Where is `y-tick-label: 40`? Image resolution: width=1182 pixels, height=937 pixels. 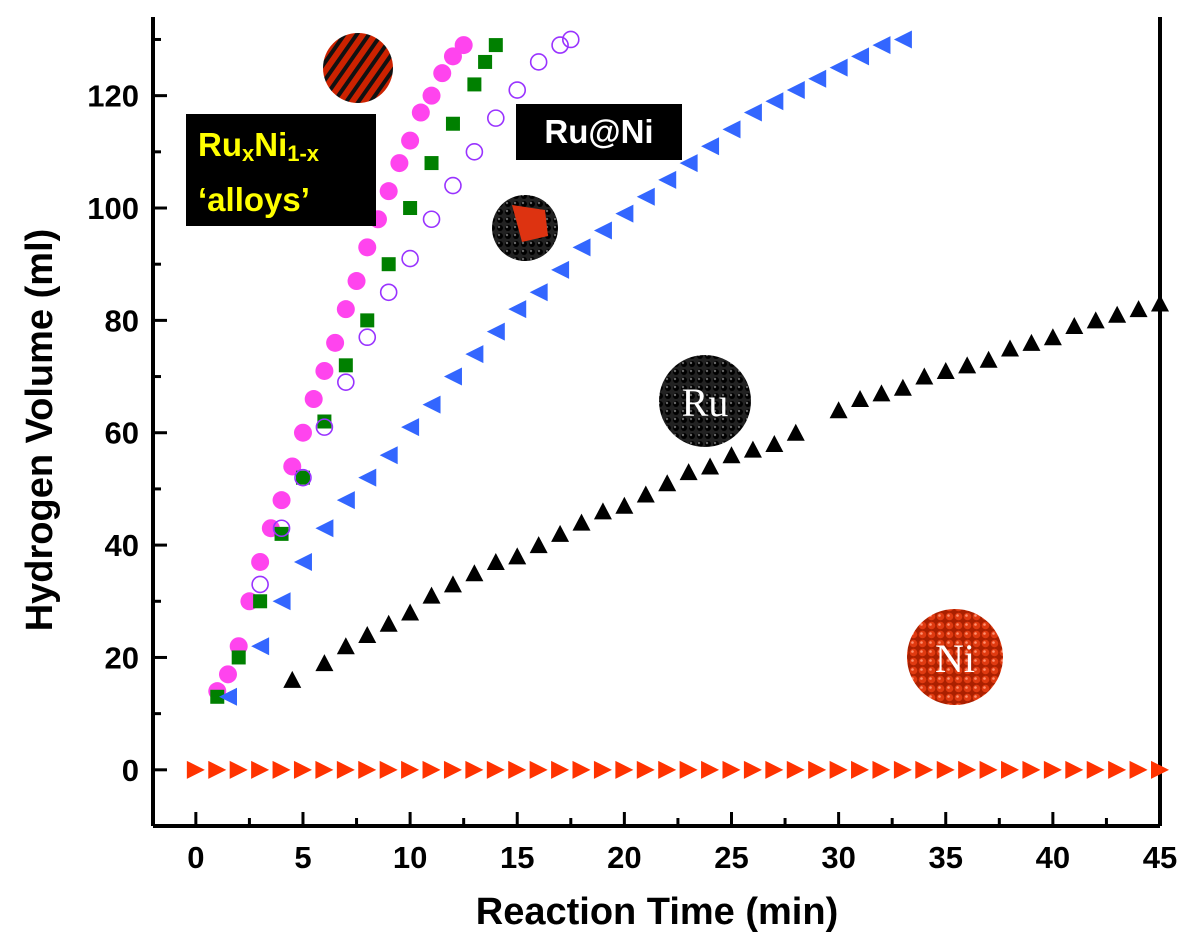 y-tick-label: 40 is located at coordinates (122, 545).